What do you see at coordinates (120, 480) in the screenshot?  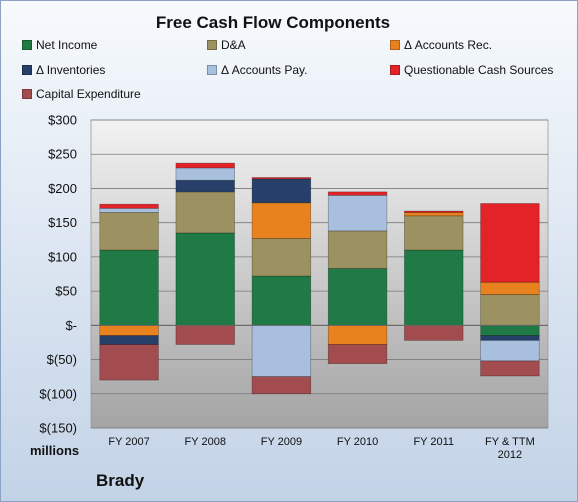 I see `company-name: Brady` at bounding box center [120, 480].